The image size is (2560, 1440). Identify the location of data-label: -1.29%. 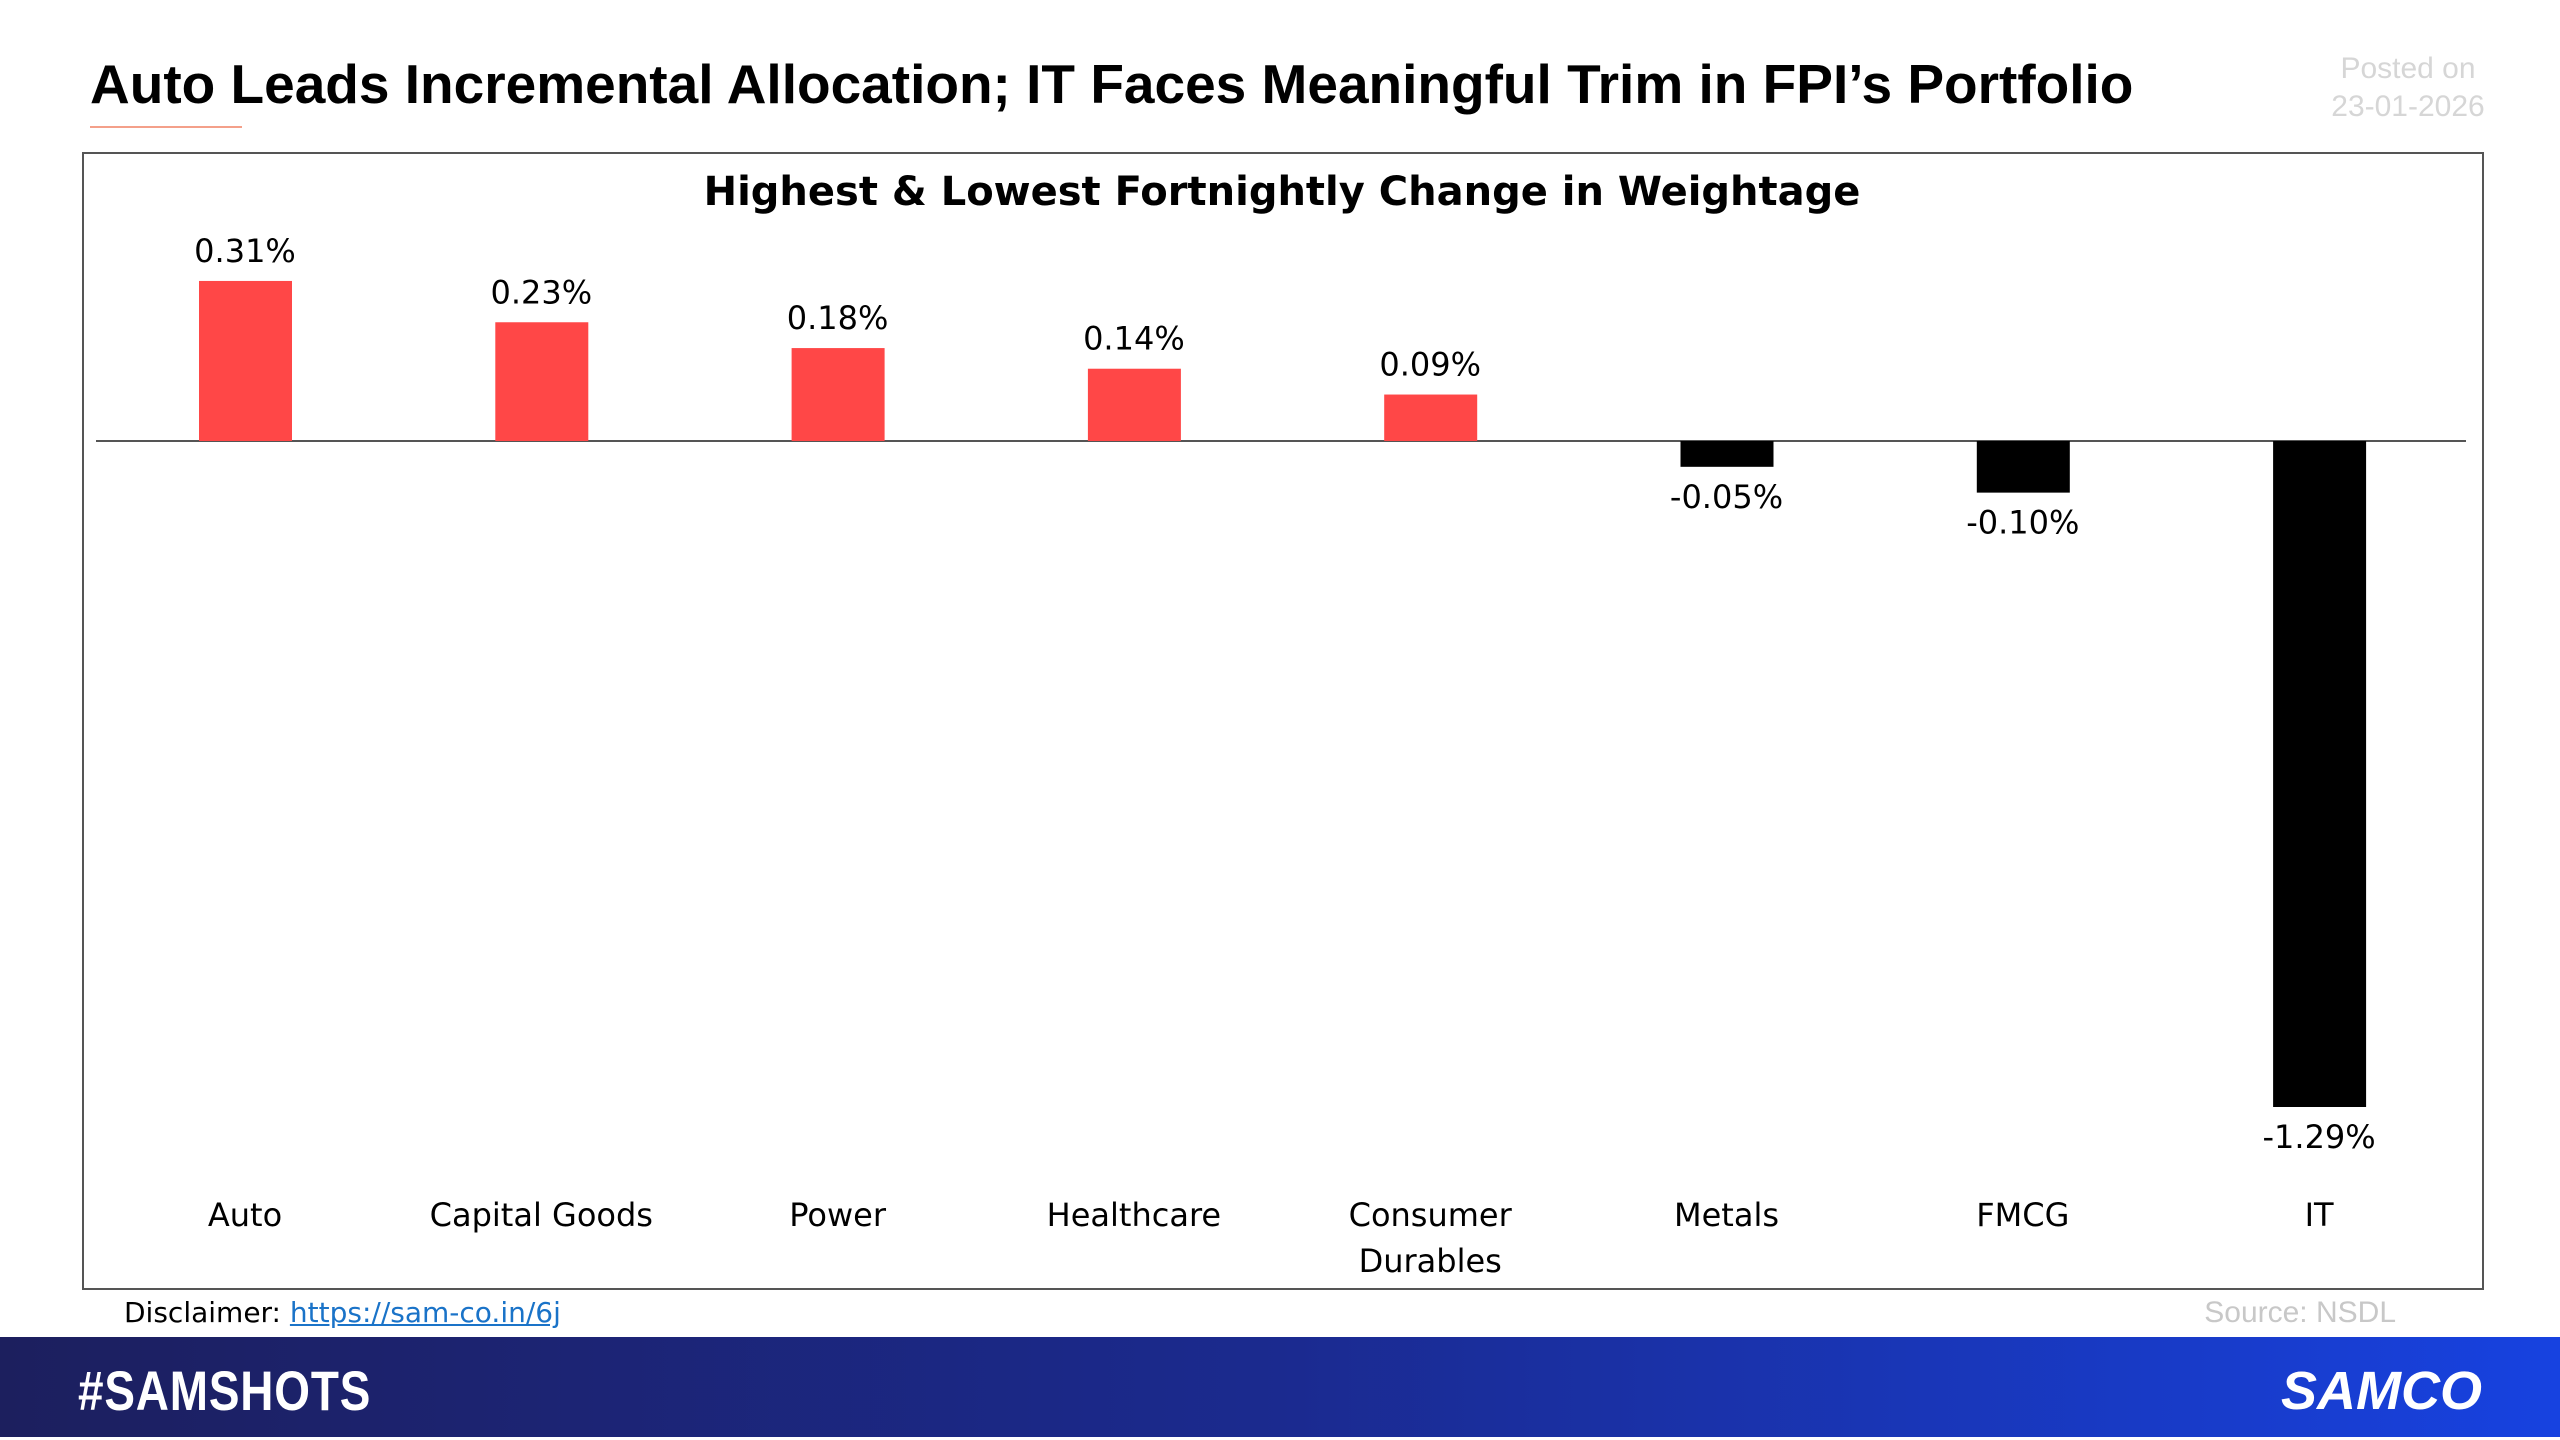
(2318, 1137).